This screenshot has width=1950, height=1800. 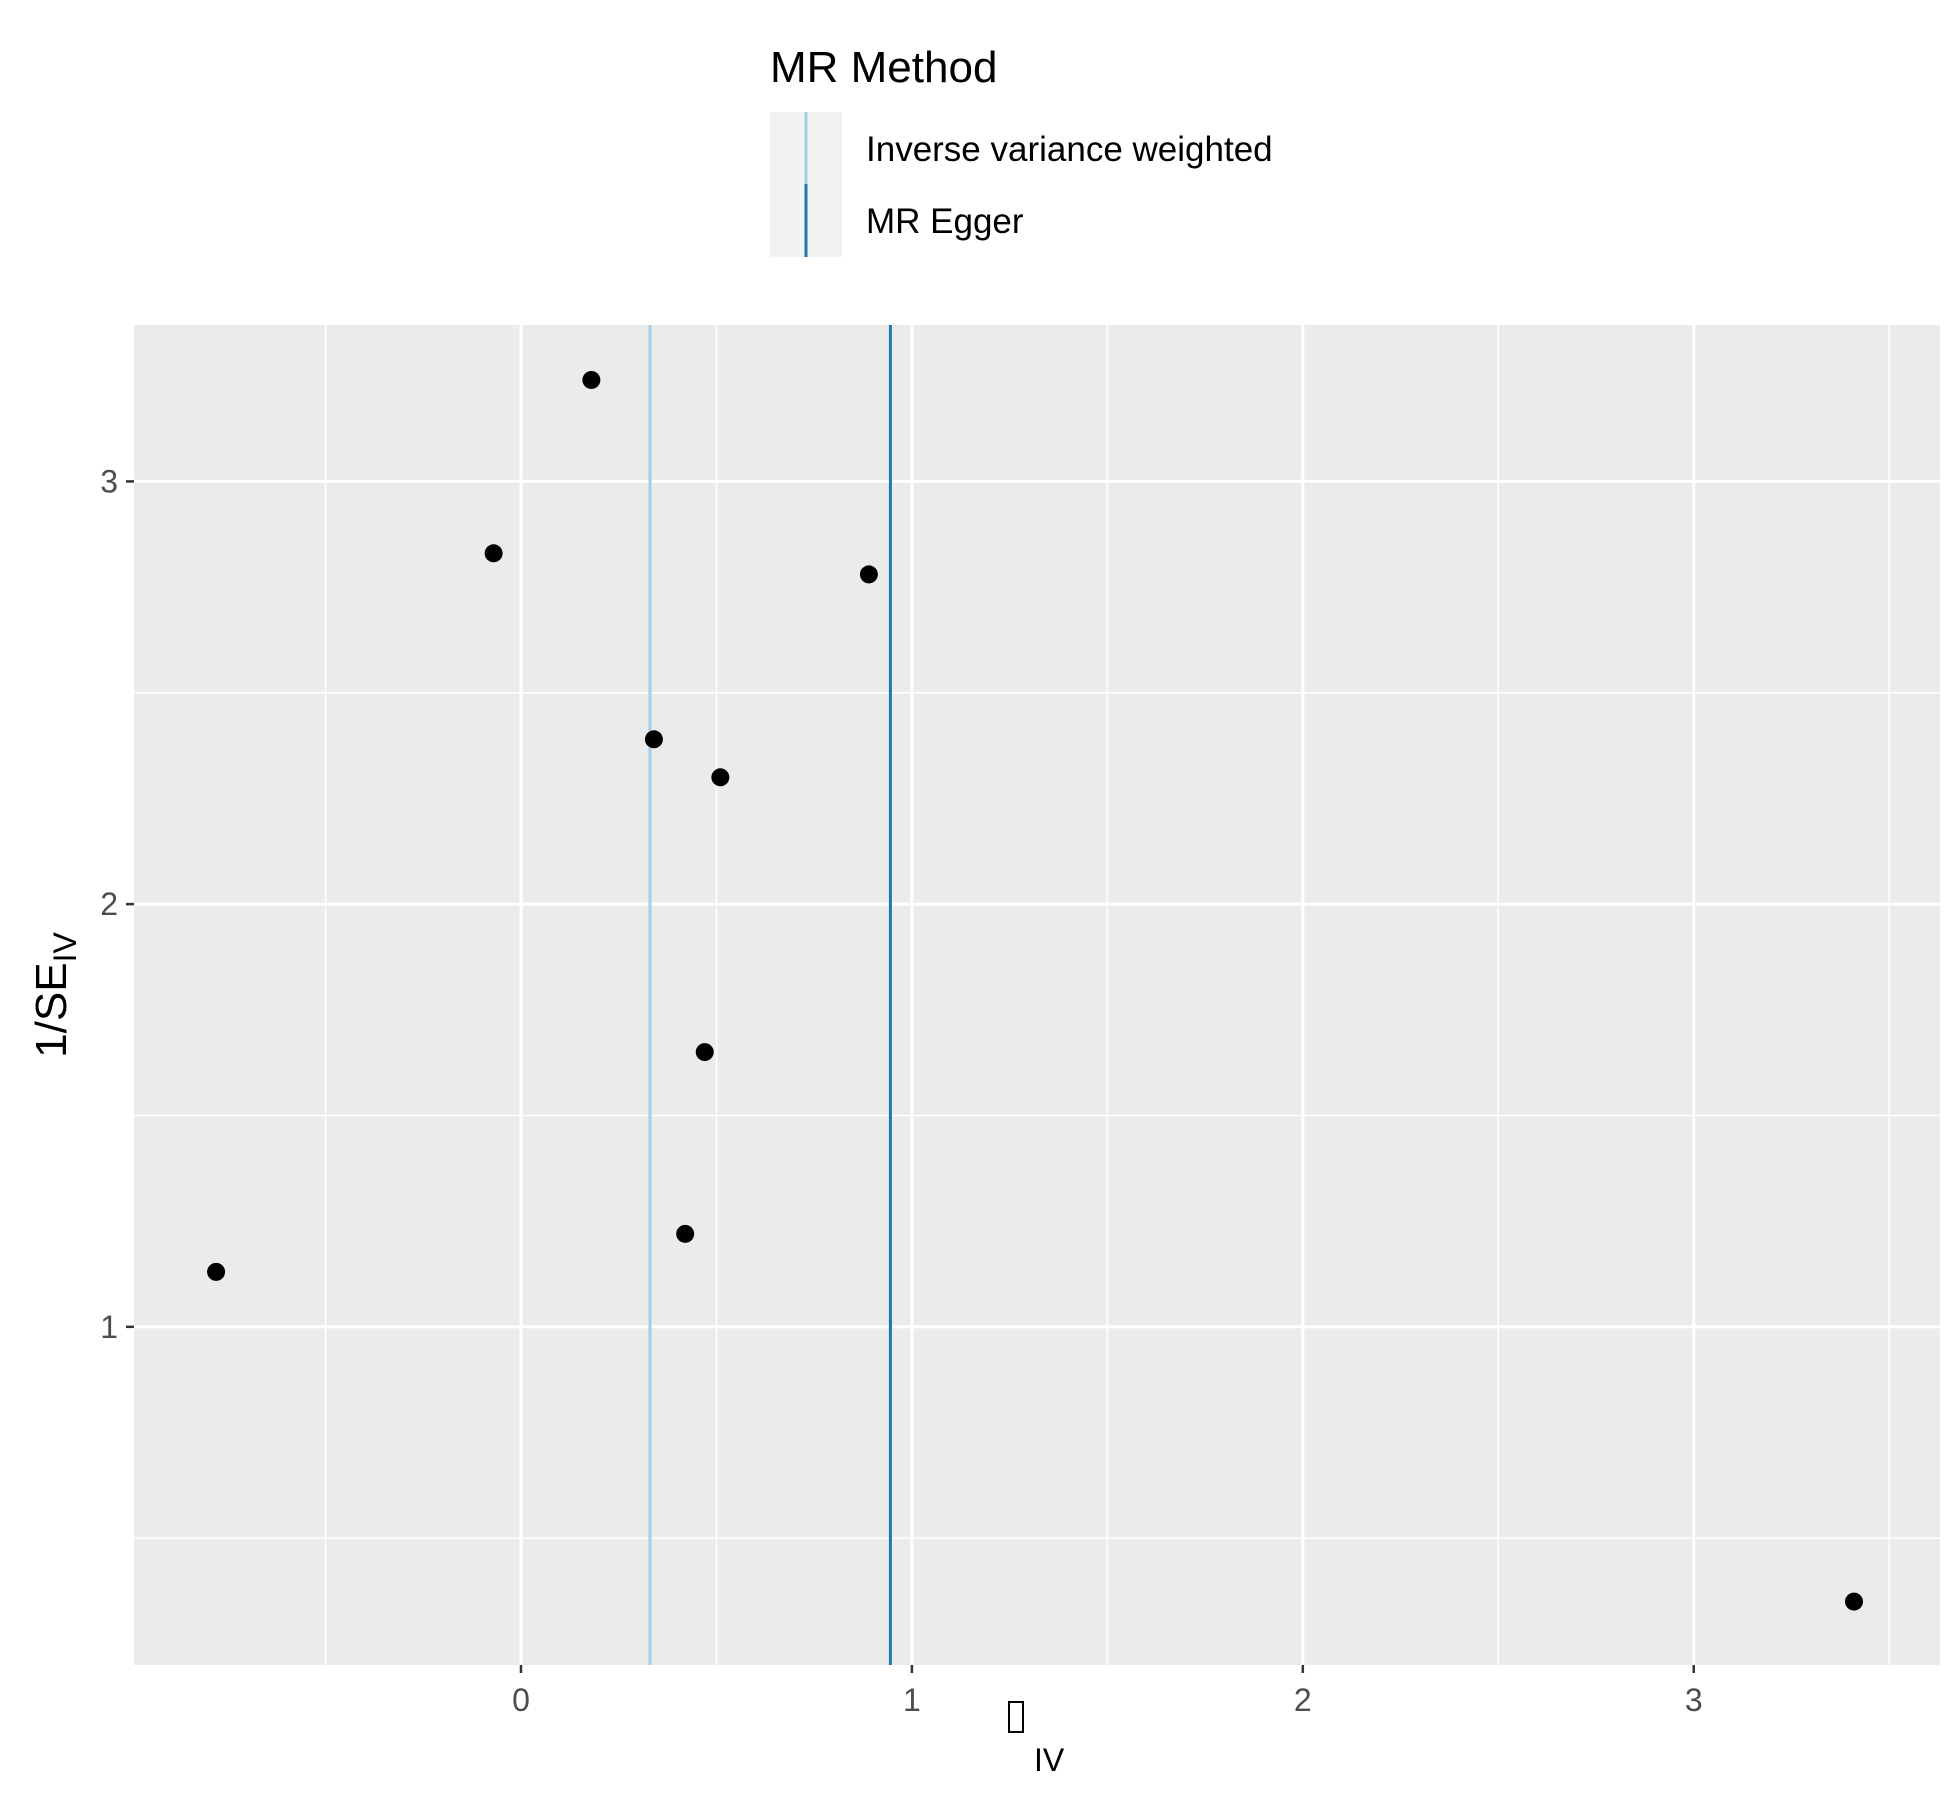 What do you see at coordinates (1049, 1760) in the screenshot?
I see `x-axis-title-subscript: IV` at bounding box center [1049, 1760].